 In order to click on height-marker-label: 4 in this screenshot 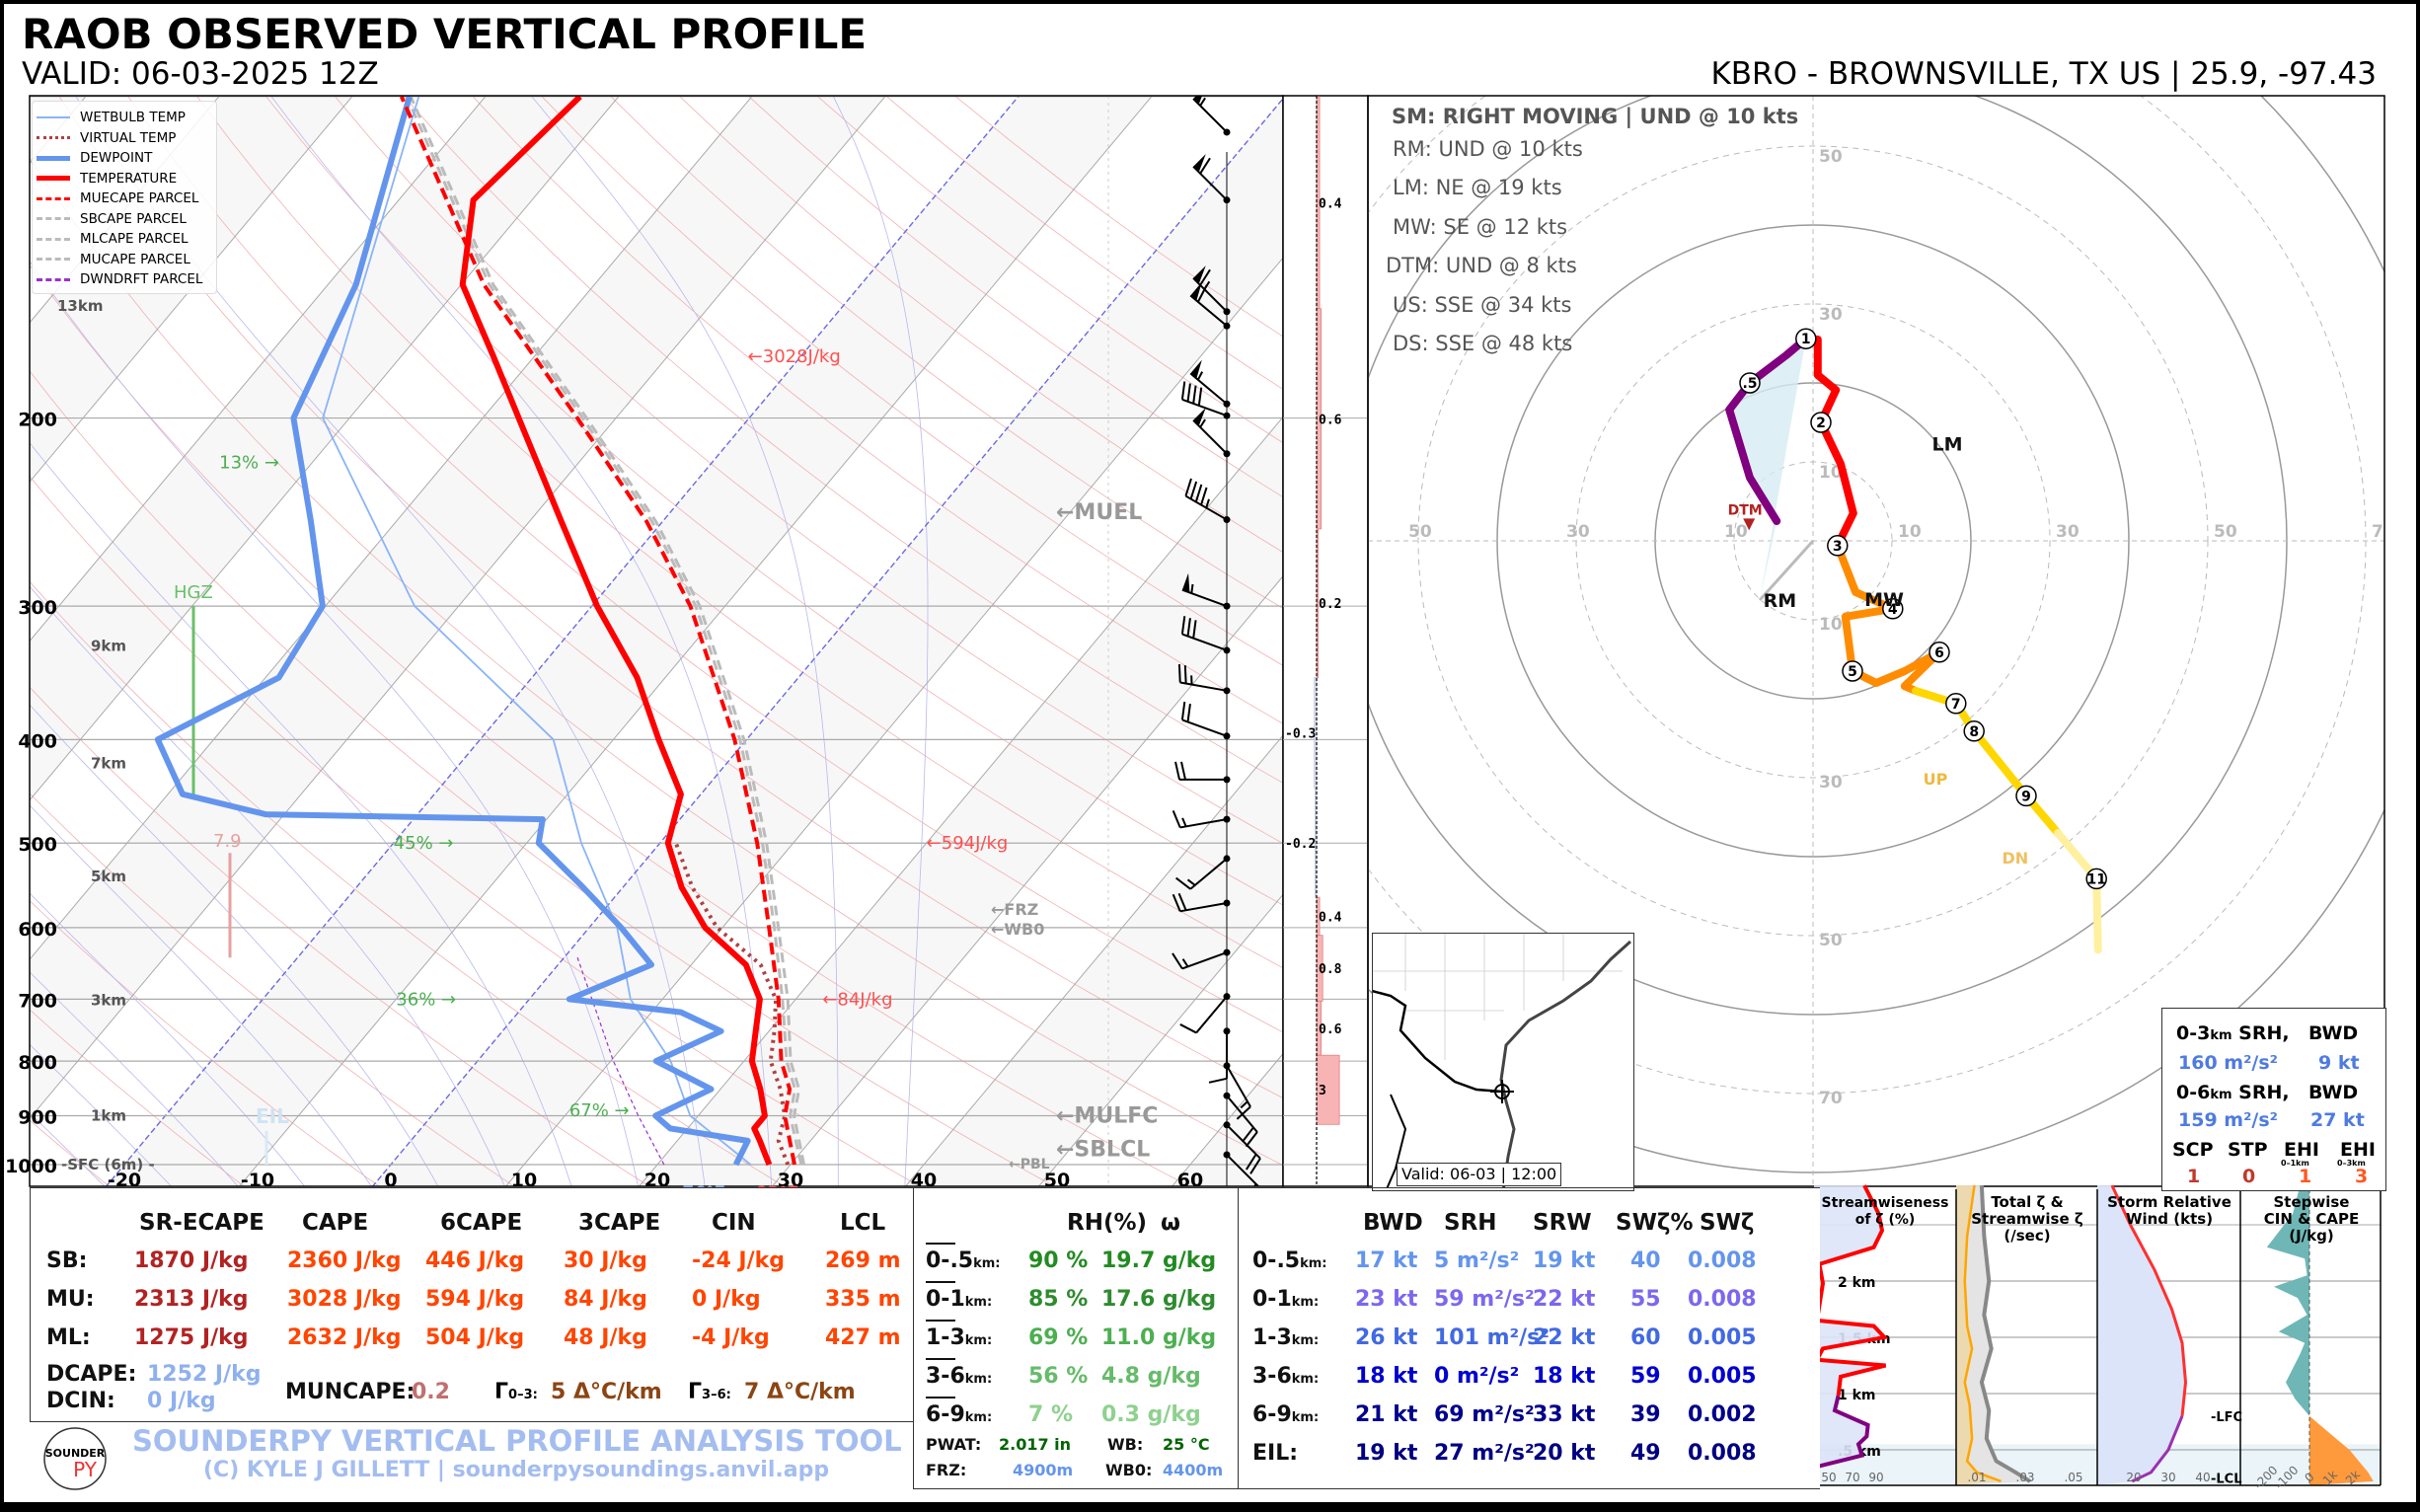, I will do `click(1893, 610)`.